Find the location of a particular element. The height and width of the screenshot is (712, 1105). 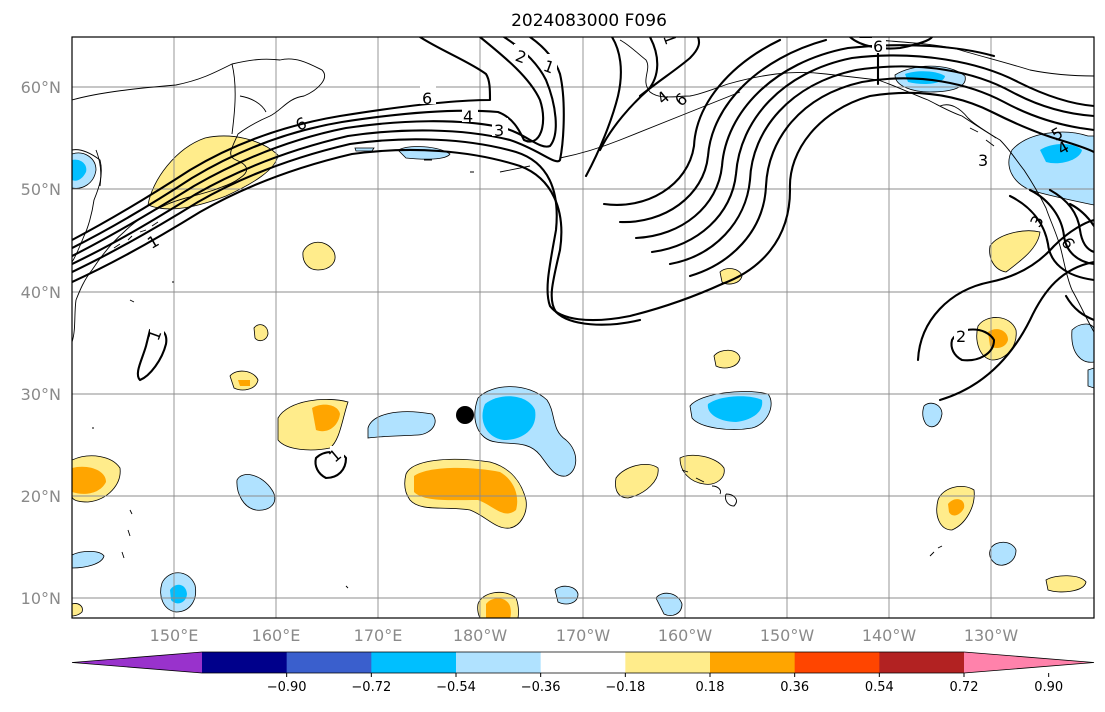

contour-label: 2 is located at coordinates (961, 336).